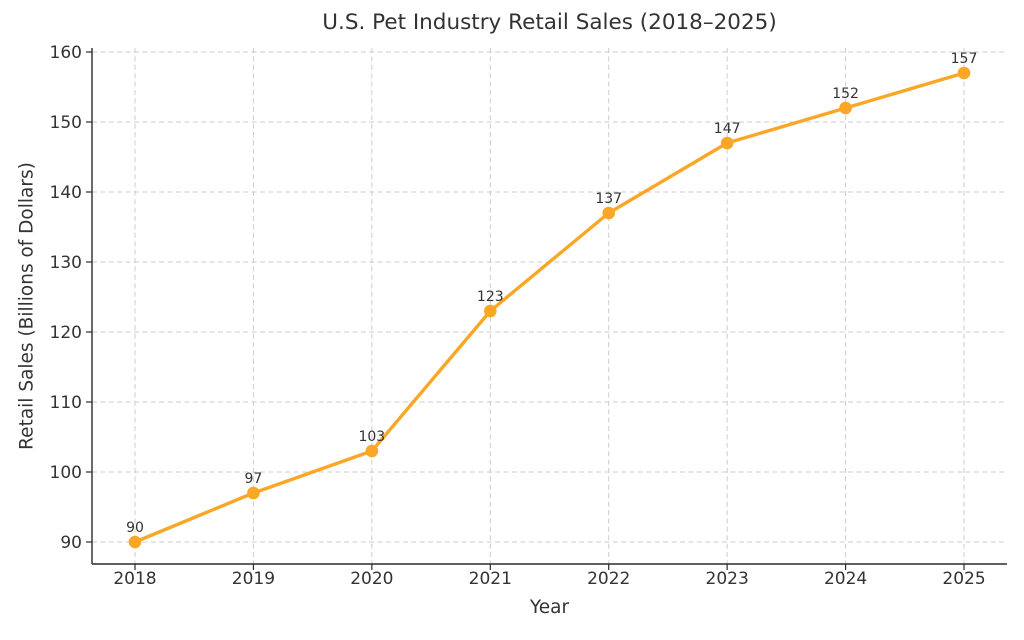  What do you see at coordinates (66, 193) in the screenshot?
I see `y-tick-label: 140` at bounding box center [66, 193].